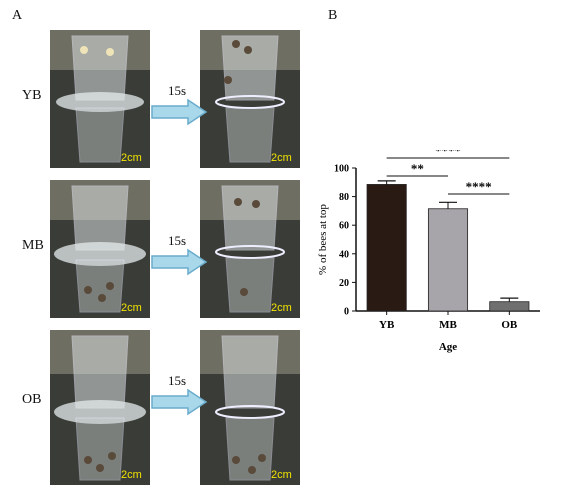  I want to click on arrow-label-ob: 15s, so click(177, 380).